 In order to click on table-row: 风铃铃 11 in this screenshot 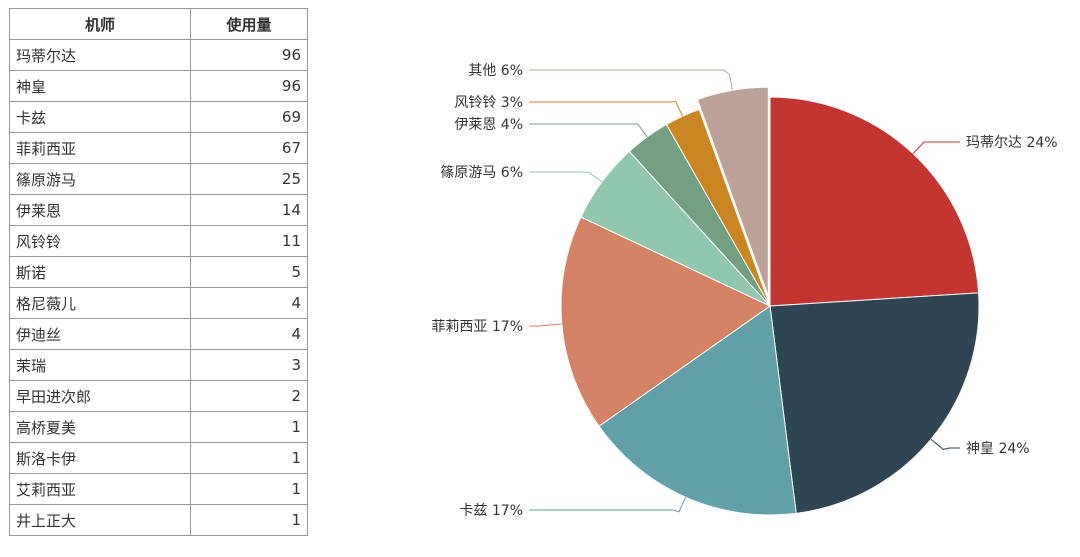, I will do `click(158, 241)`.